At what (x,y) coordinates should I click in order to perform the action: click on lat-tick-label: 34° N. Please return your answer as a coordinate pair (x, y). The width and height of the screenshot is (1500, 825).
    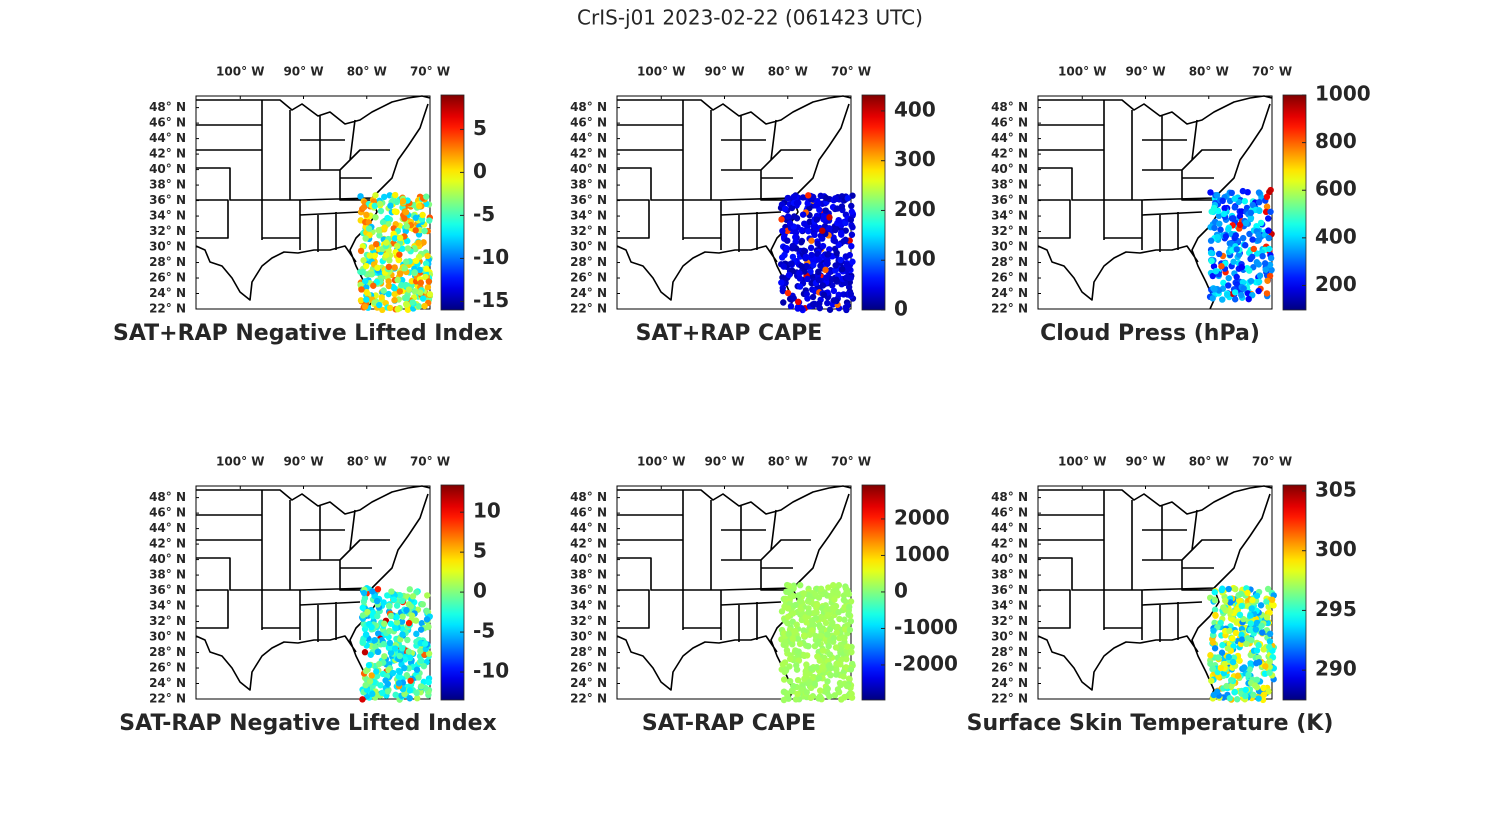
    Looking at the image, I should click on (167, 216).